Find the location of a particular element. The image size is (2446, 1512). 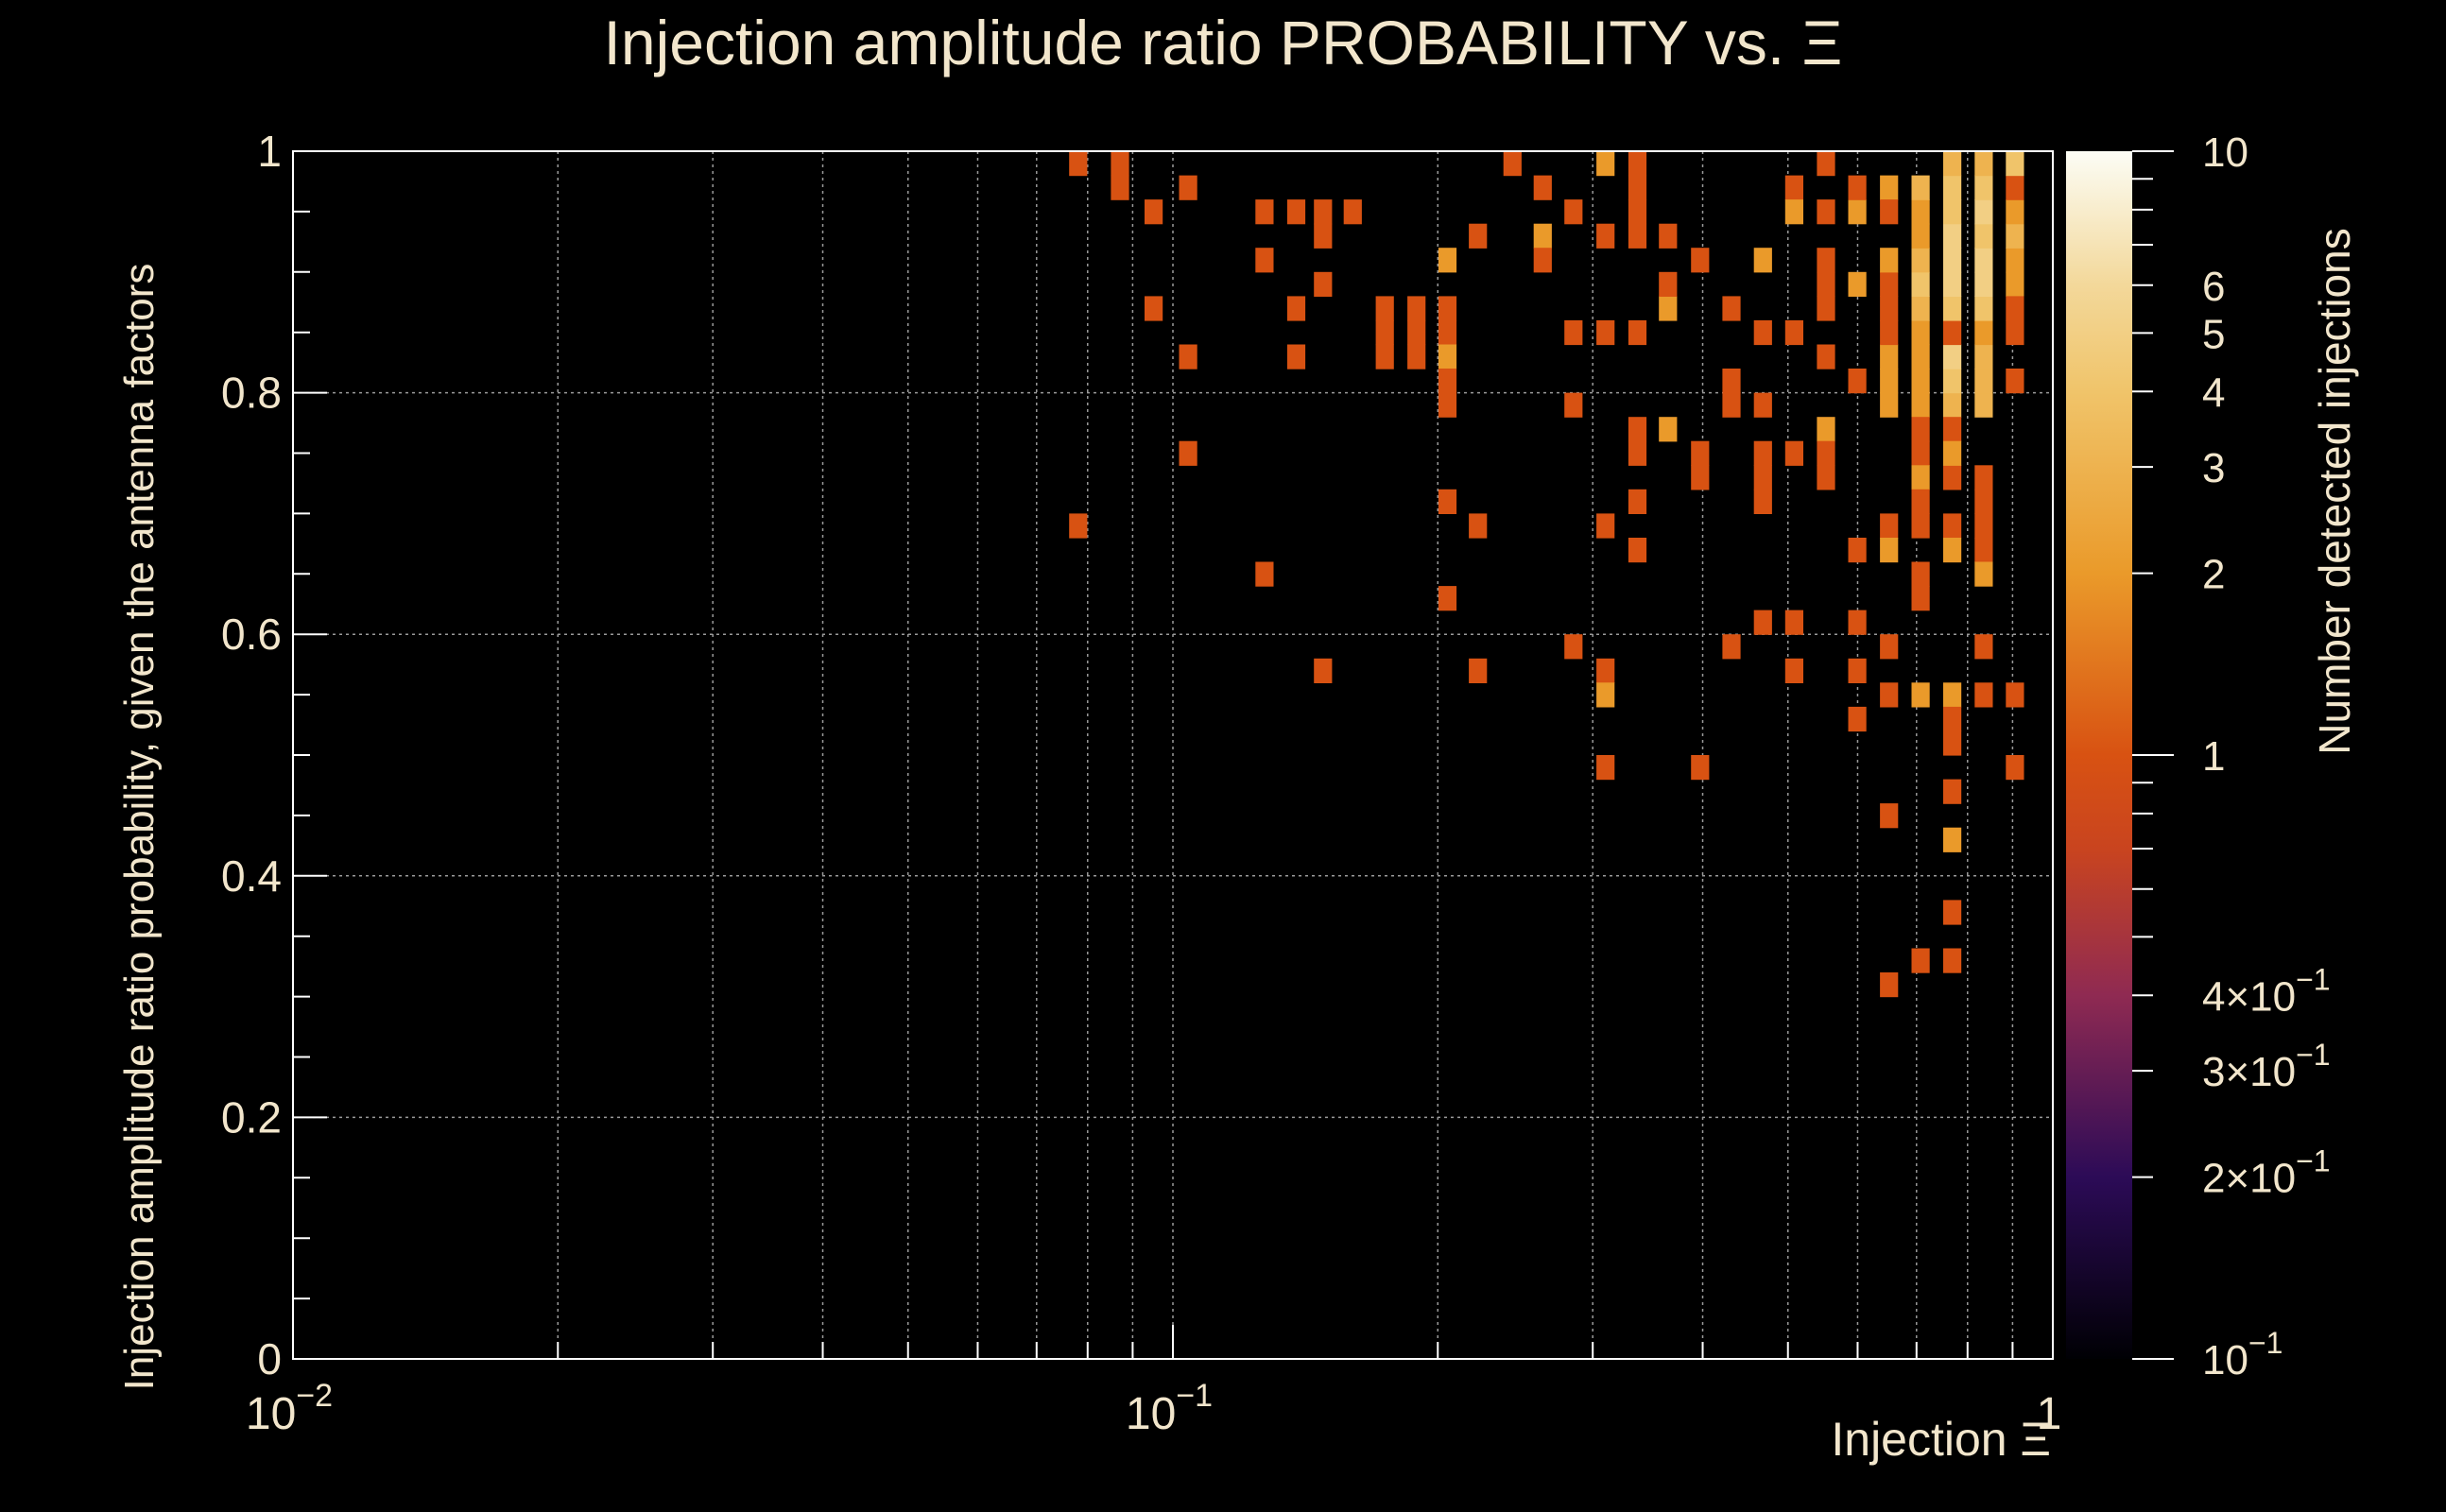

x-axis-label: Injection Ξ is located at coordinates (1941, 1439).